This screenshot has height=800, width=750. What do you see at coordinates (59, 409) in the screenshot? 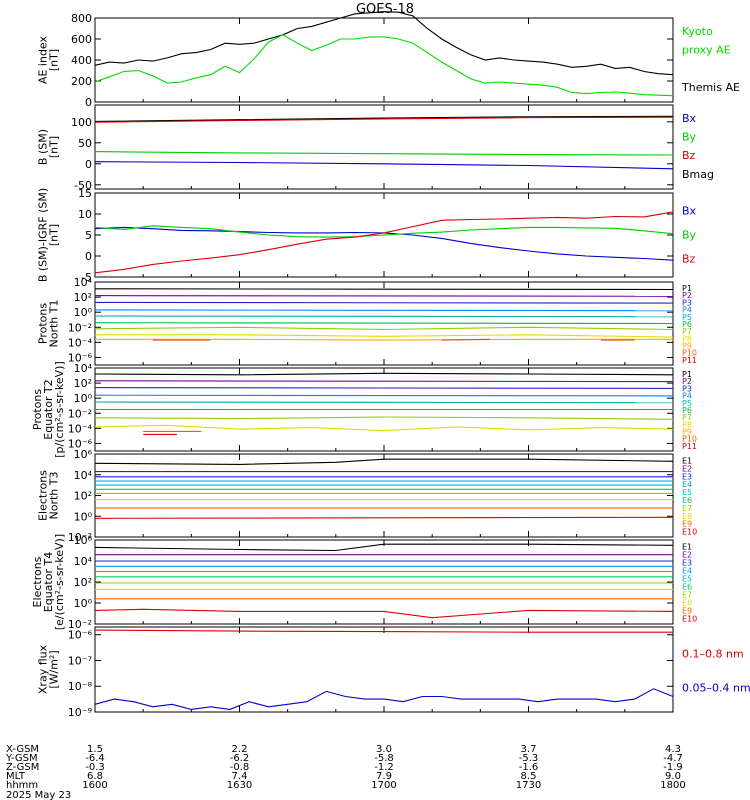
I see `y-axis-label: [p/(cm²-s-sr-keV)]` at bounding box center [59, 409].